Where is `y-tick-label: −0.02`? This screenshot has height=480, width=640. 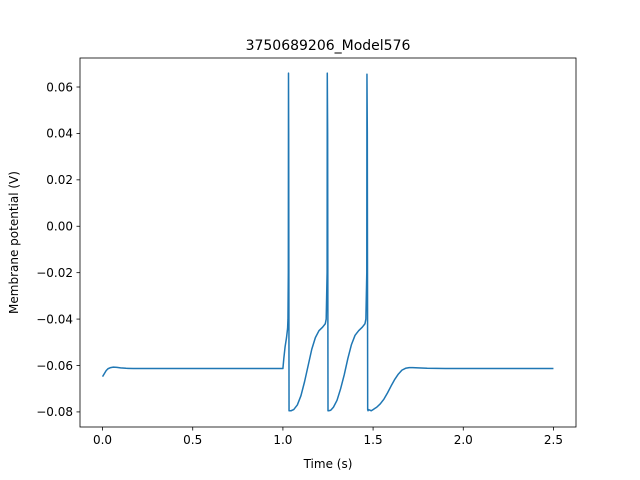
y-tick-label: −0.02 is located at coordinates (54, 273).